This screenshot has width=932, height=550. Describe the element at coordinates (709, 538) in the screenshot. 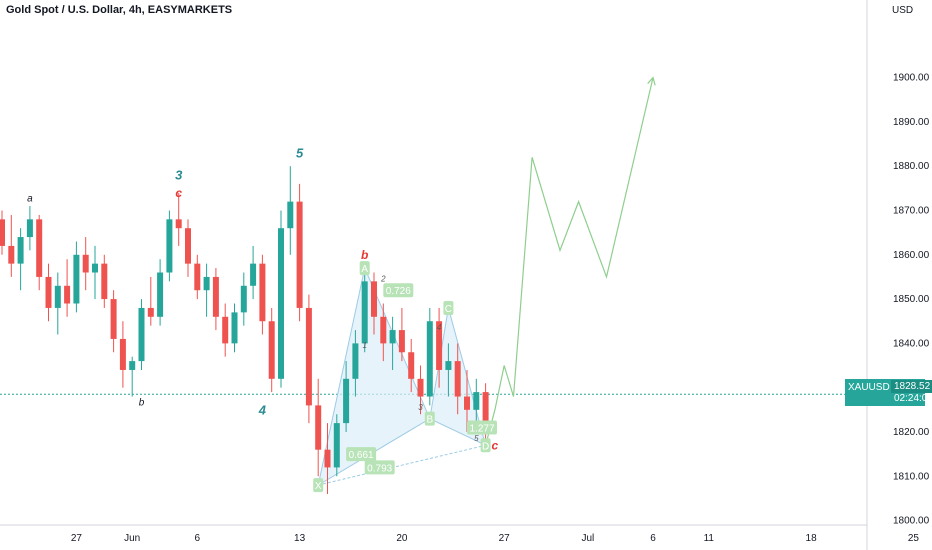

I see `x-tick-label: 11` at that location.